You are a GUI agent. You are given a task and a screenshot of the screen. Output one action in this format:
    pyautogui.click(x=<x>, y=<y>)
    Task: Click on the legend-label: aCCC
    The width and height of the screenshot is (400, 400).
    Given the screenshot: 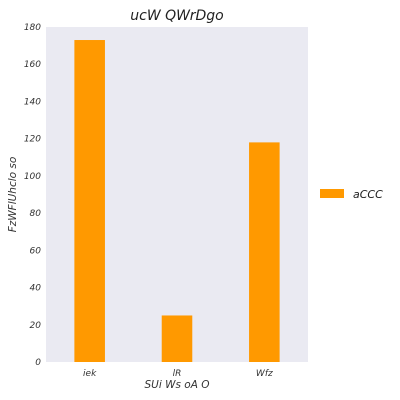 What is the action you would take?
    pyautogui.click(x=368, y=194)
    